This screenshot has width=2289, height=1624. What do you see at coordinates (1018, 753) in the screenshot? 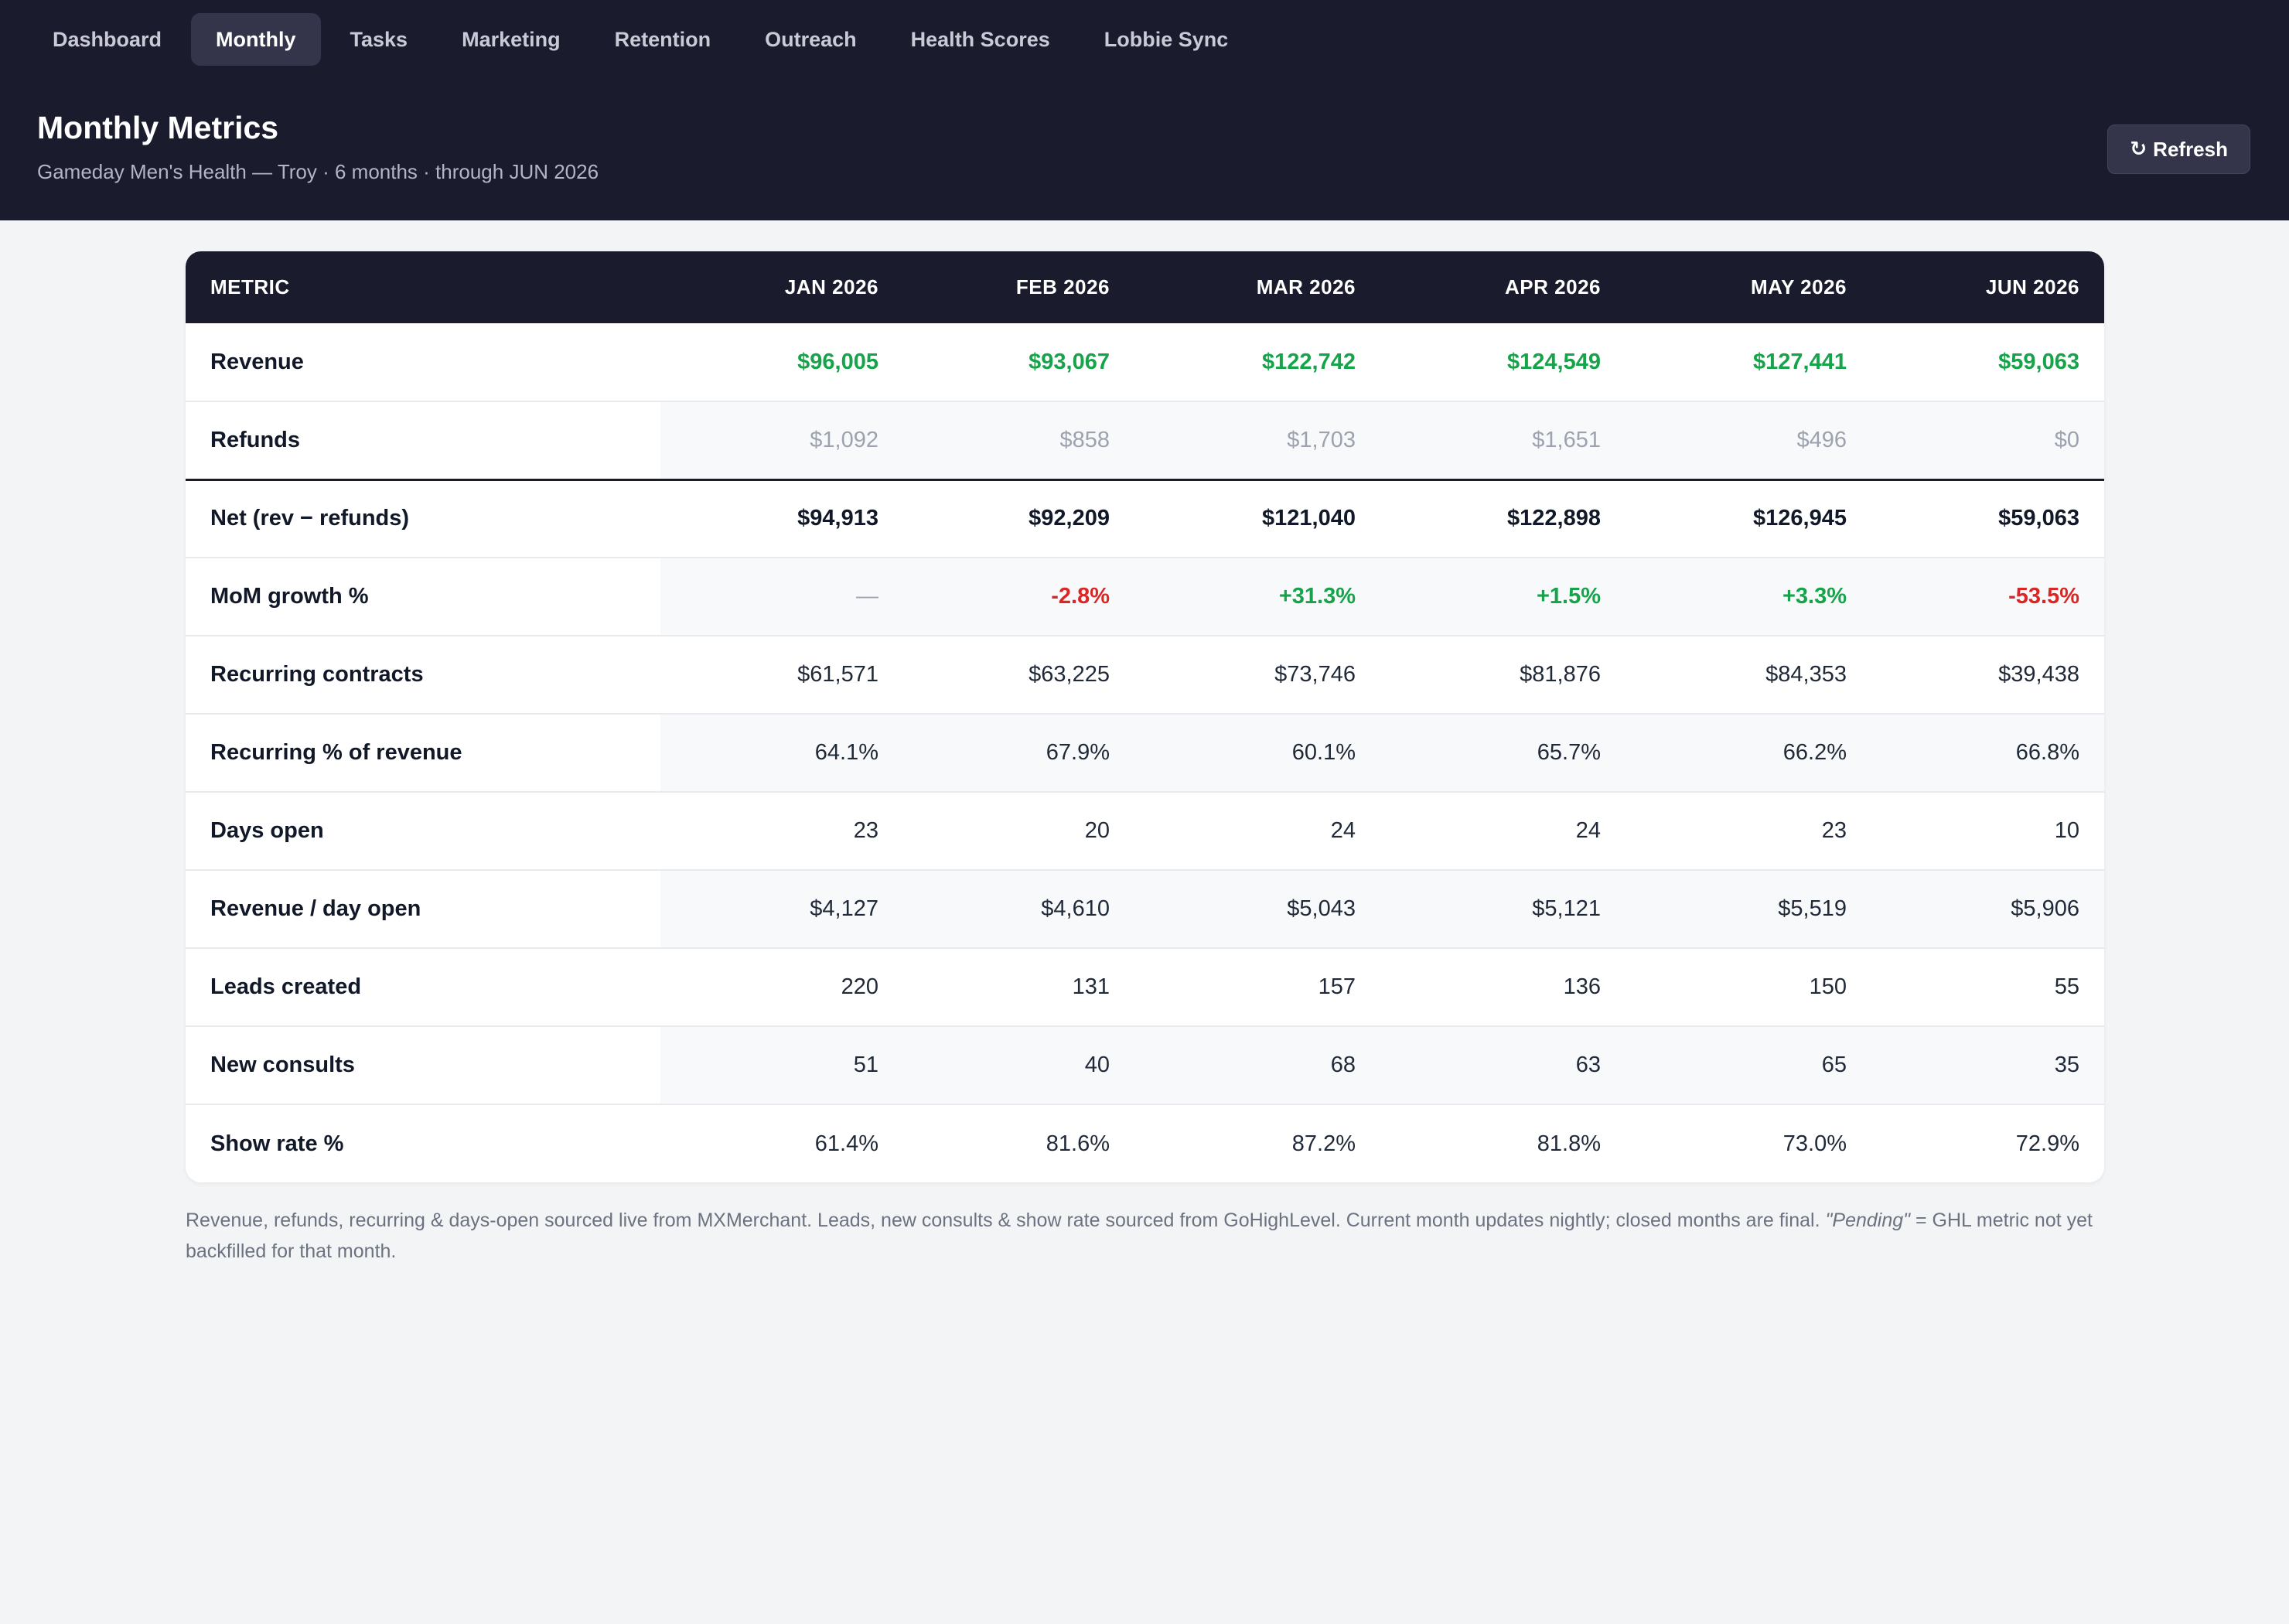
I see `metric-value-cell: 67.9%` at bounding box center [1018, 753].